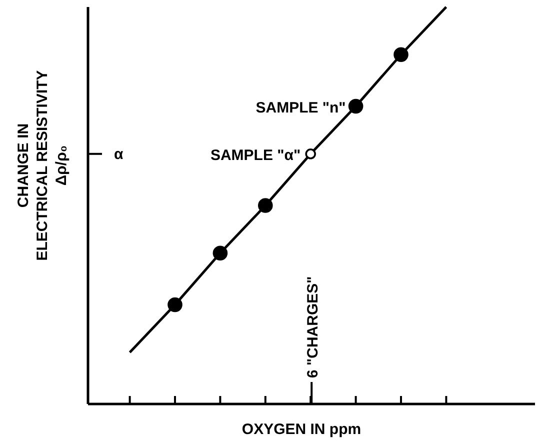 This screenshot has width=537, height=444. What do you see at coordinates (42, 165) in the screenshot?
I see `y-axis-title: CHANGE IN ELECTRICAL RESISTIVITY Δρ/ρ₀` at bounding box center [42, 165].